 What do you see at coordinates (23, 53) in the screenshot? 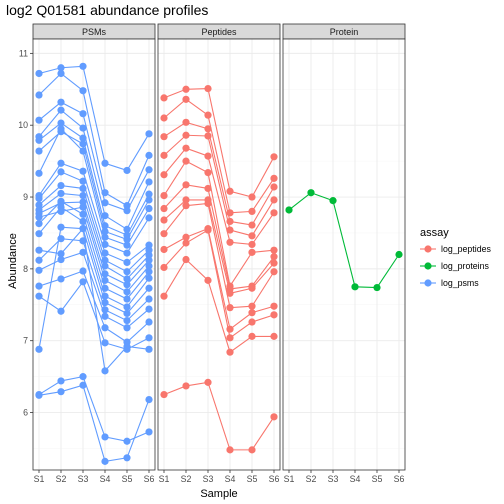
I see `y-tick-label: 11` at bounding box center [23, 53].